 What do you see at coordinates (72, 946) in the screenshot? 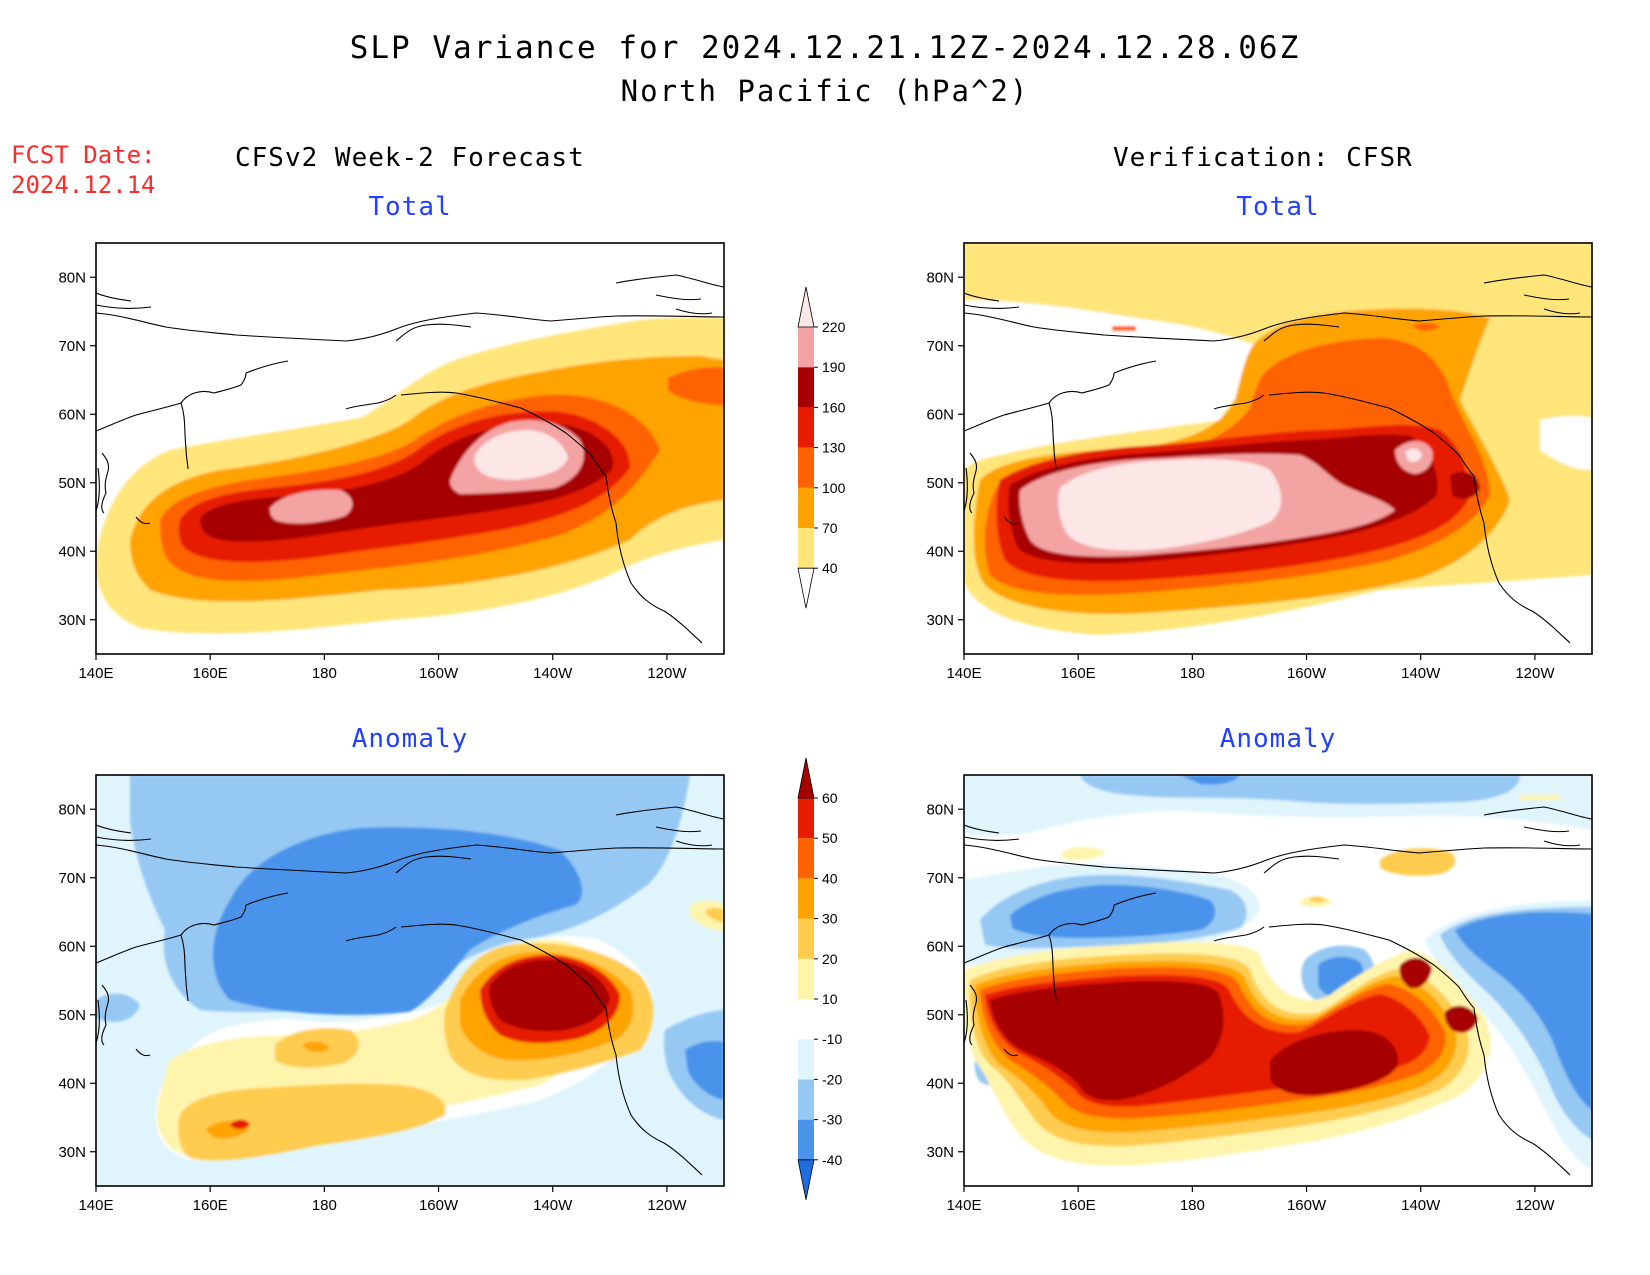
I see `forecast-anomaly-lat-label: 60N` at bounding box center [72, 946].